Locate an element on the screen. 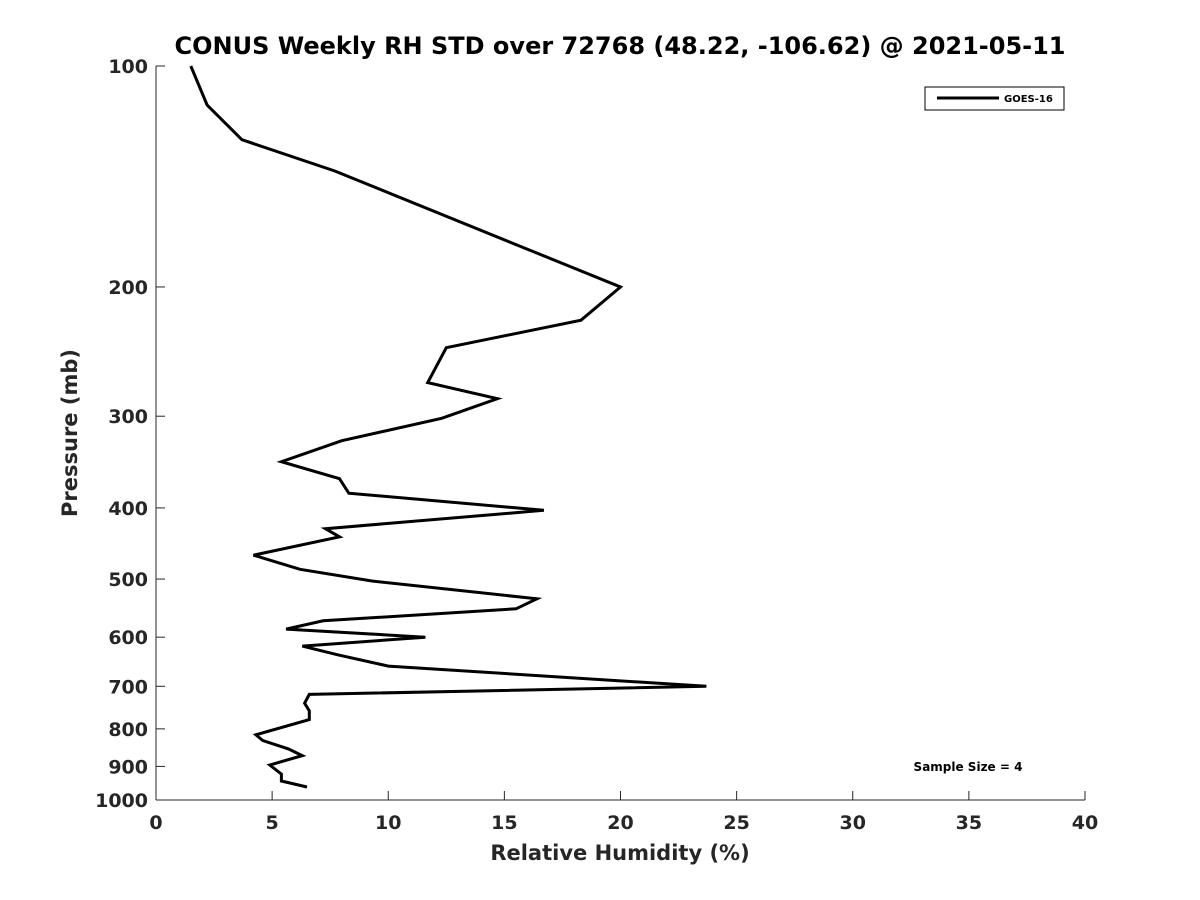 The image size is (1200, 900). x-tick-label: 40 is located at coordinates (1085, 823).